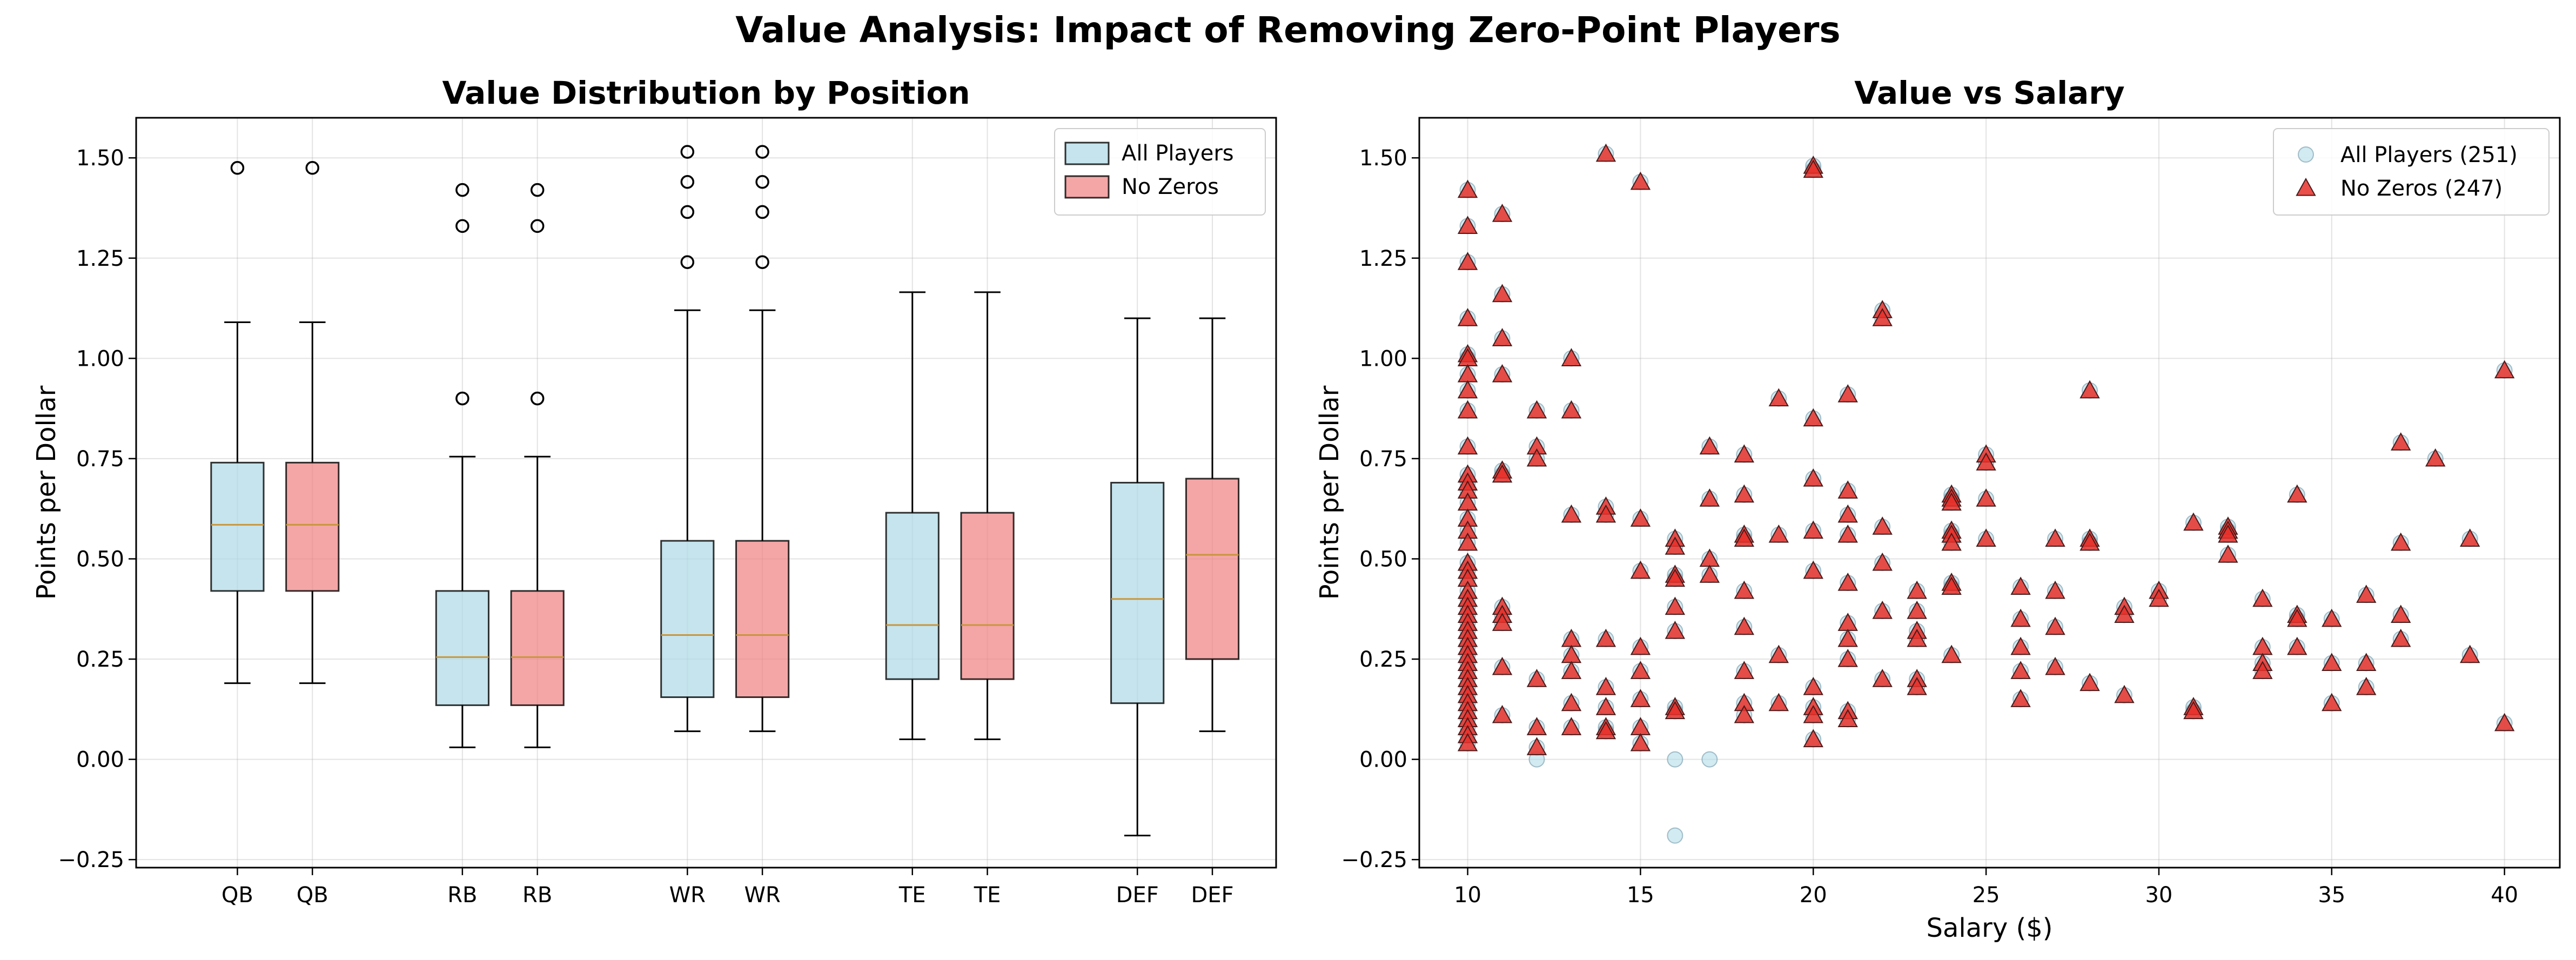 This screenshot has height=960, width=2576. I want to click on scatter-y-tick-label: 1.50, so click(1383, 158).